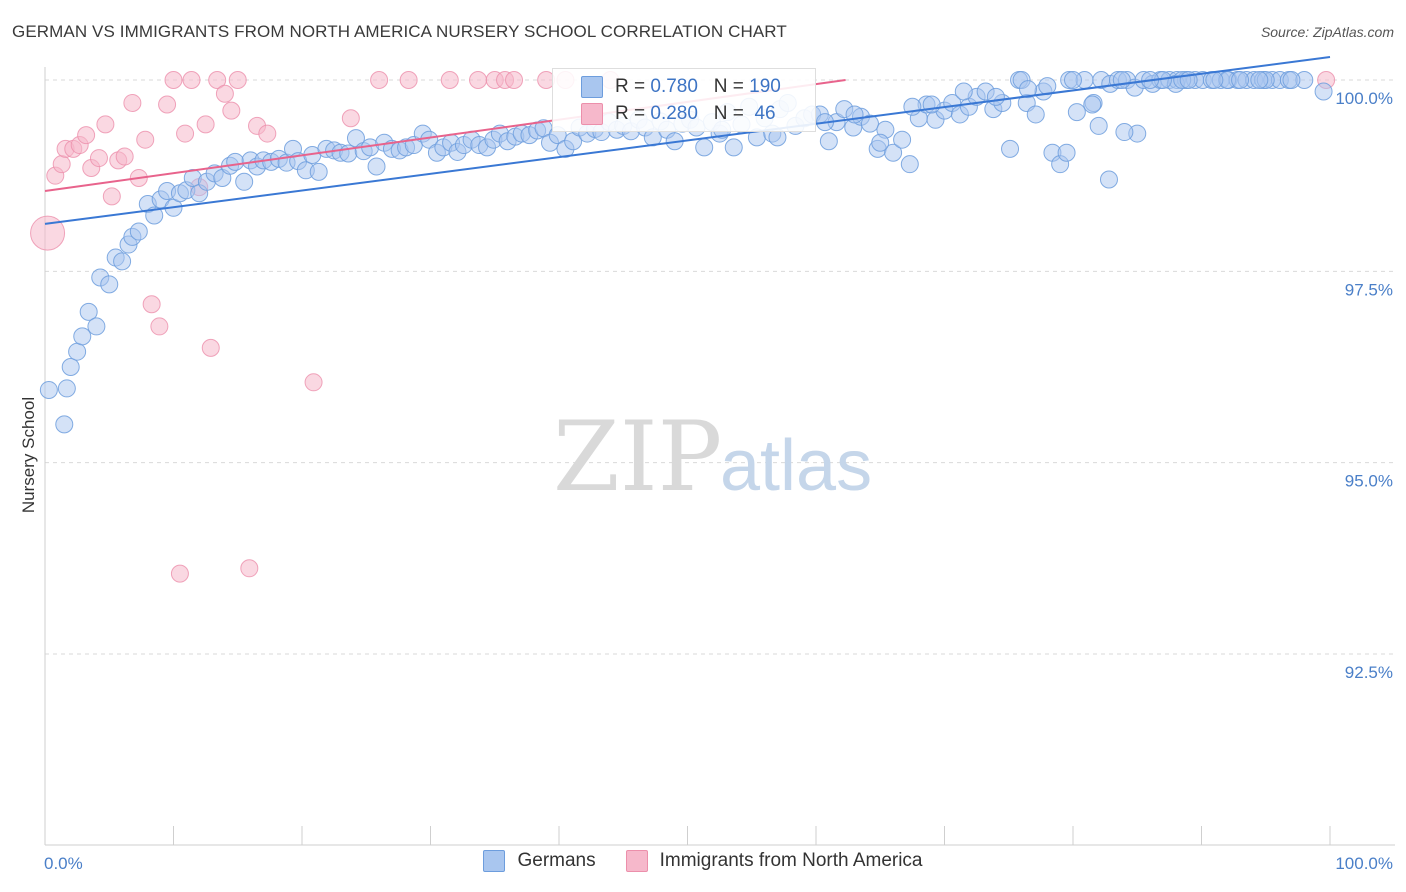 The height and width of the screenshot is (892, 1406). I want to click on legend-n-value-germans: 190, so click(765, 86).